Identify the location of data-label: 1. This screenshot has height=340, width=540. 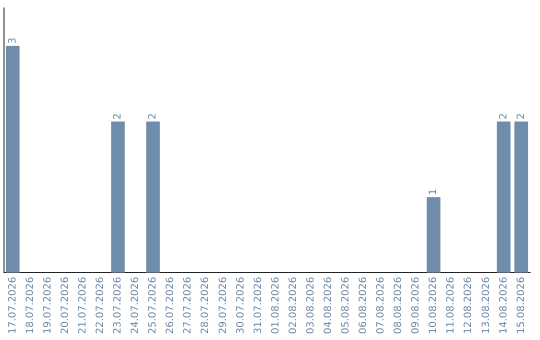
(434, 192).